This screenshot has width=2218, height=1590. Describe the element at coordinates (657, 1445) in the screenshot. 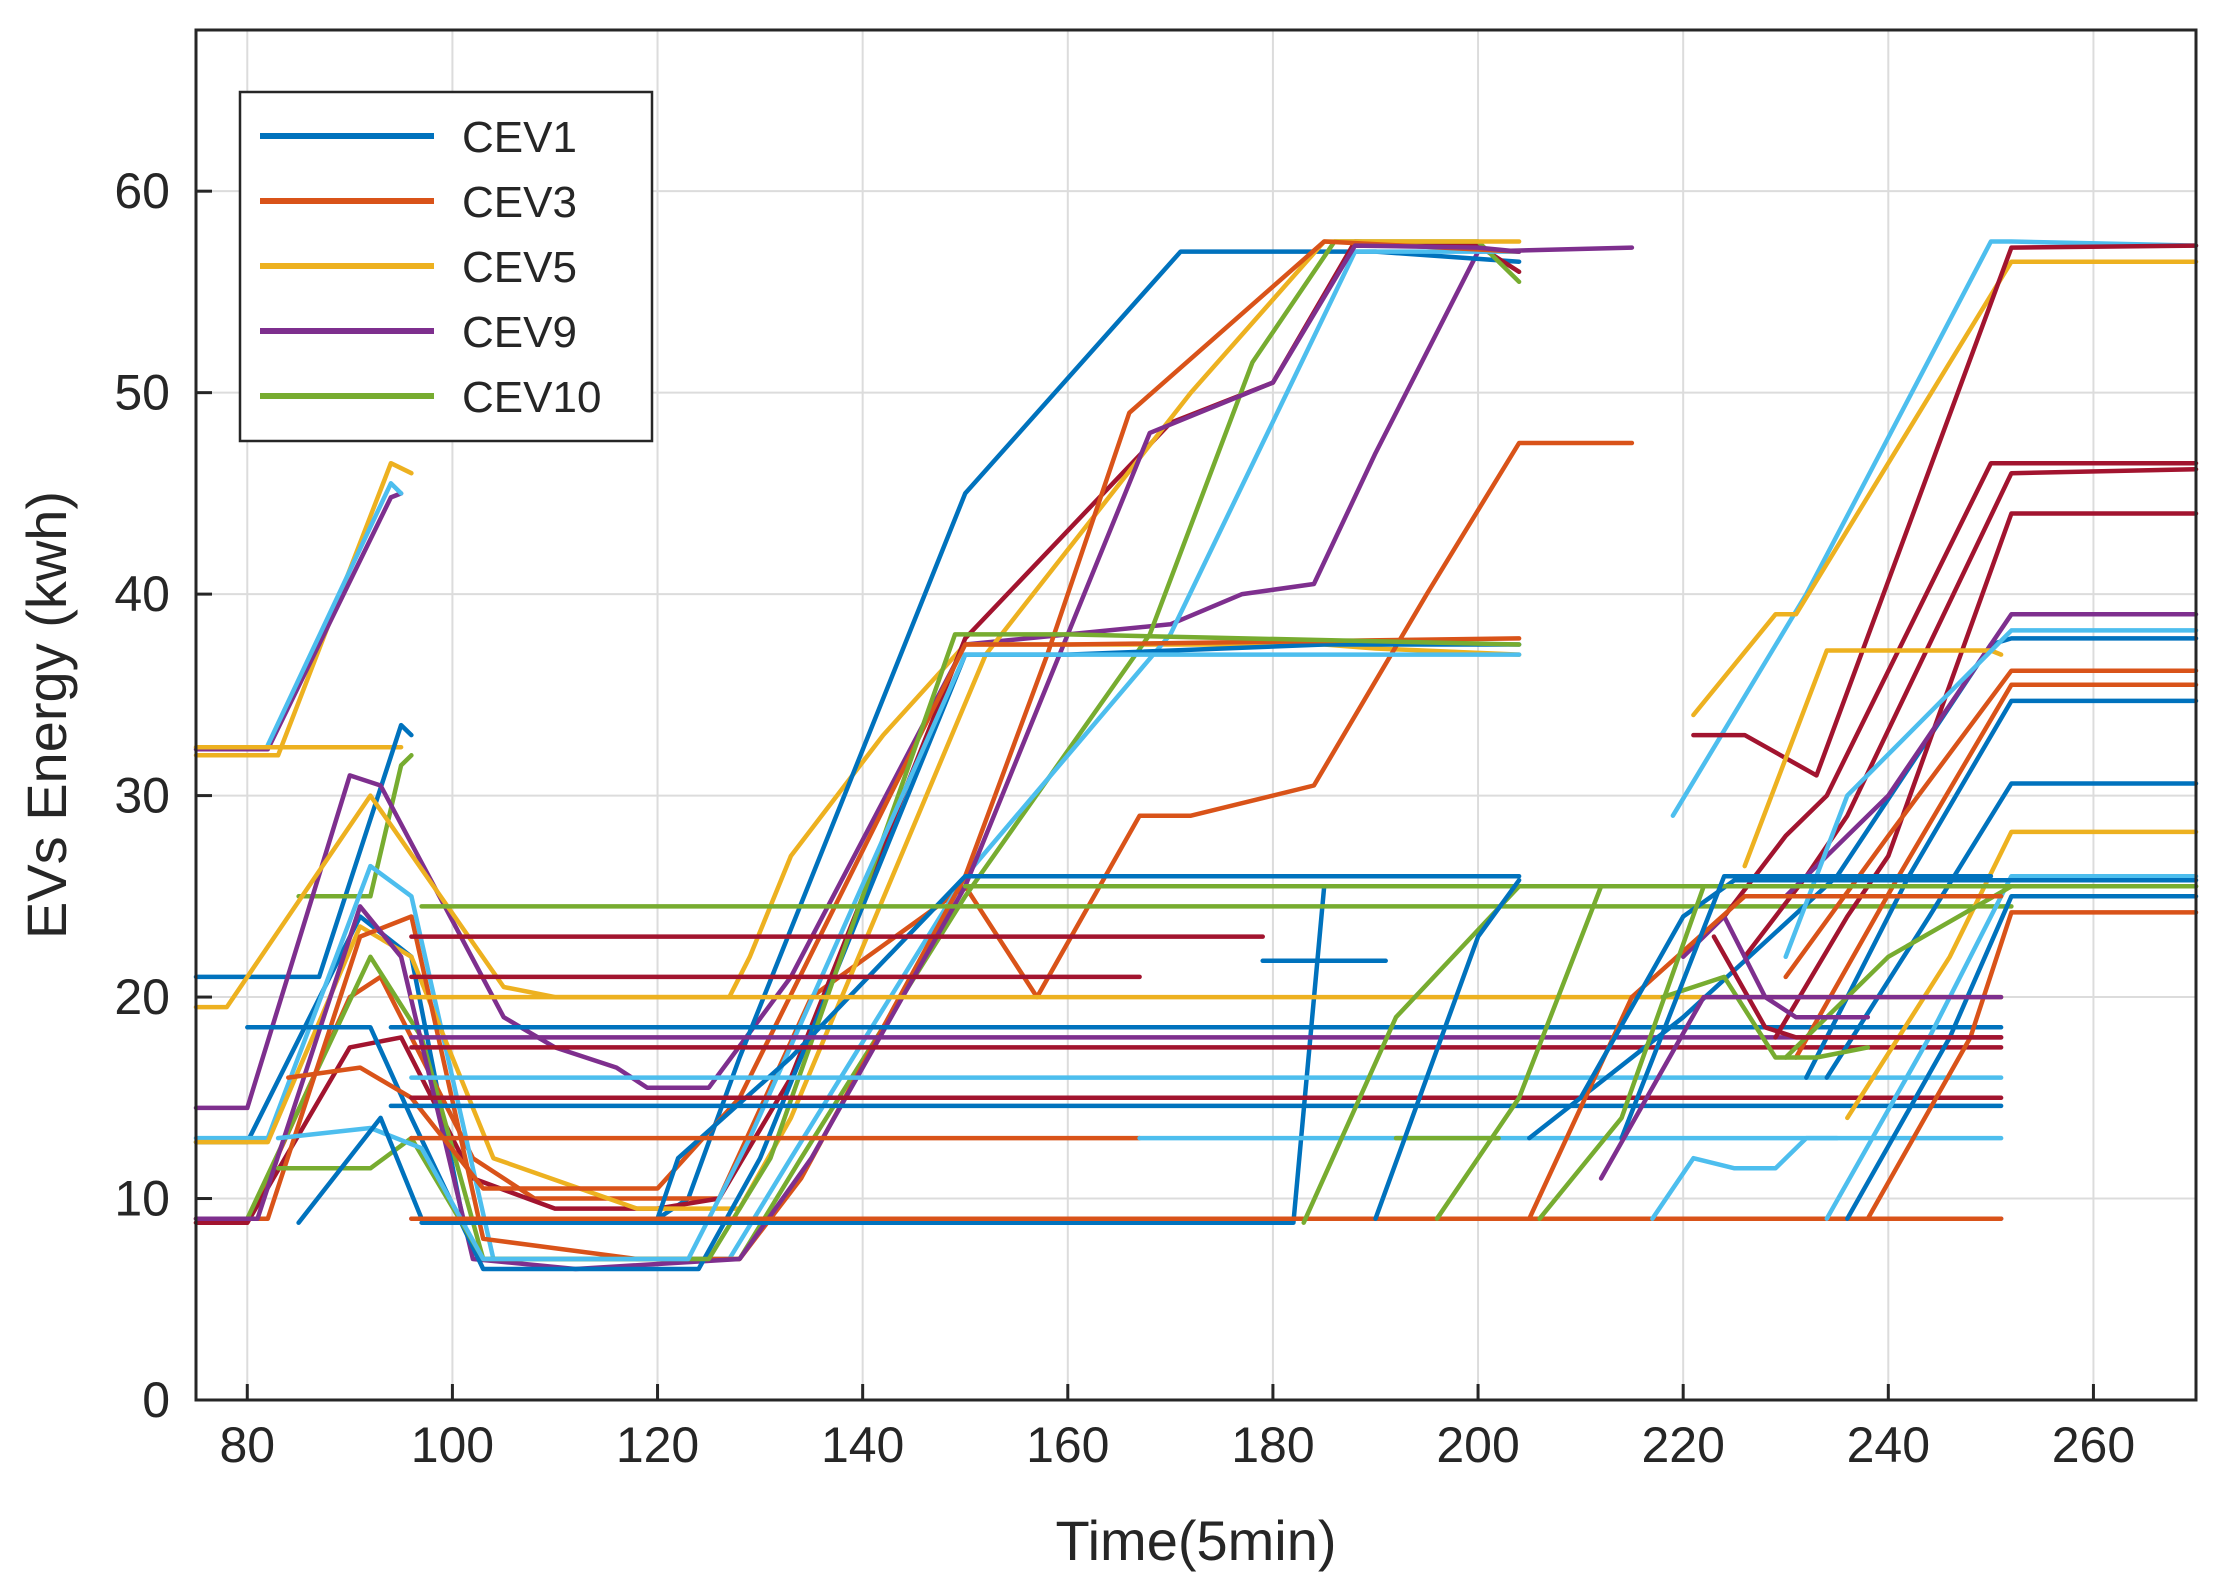

I see `x-tick-label: 120` at that location.